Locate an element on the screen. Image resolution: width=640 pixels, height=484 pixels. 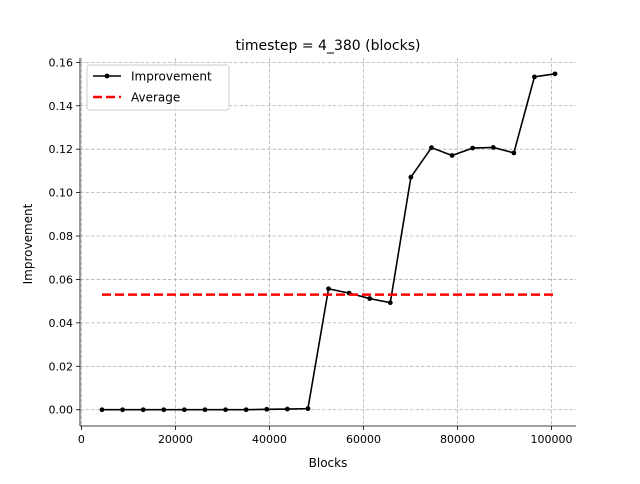
y-tick-label: 0.02 is located at coordinates (61, 366).